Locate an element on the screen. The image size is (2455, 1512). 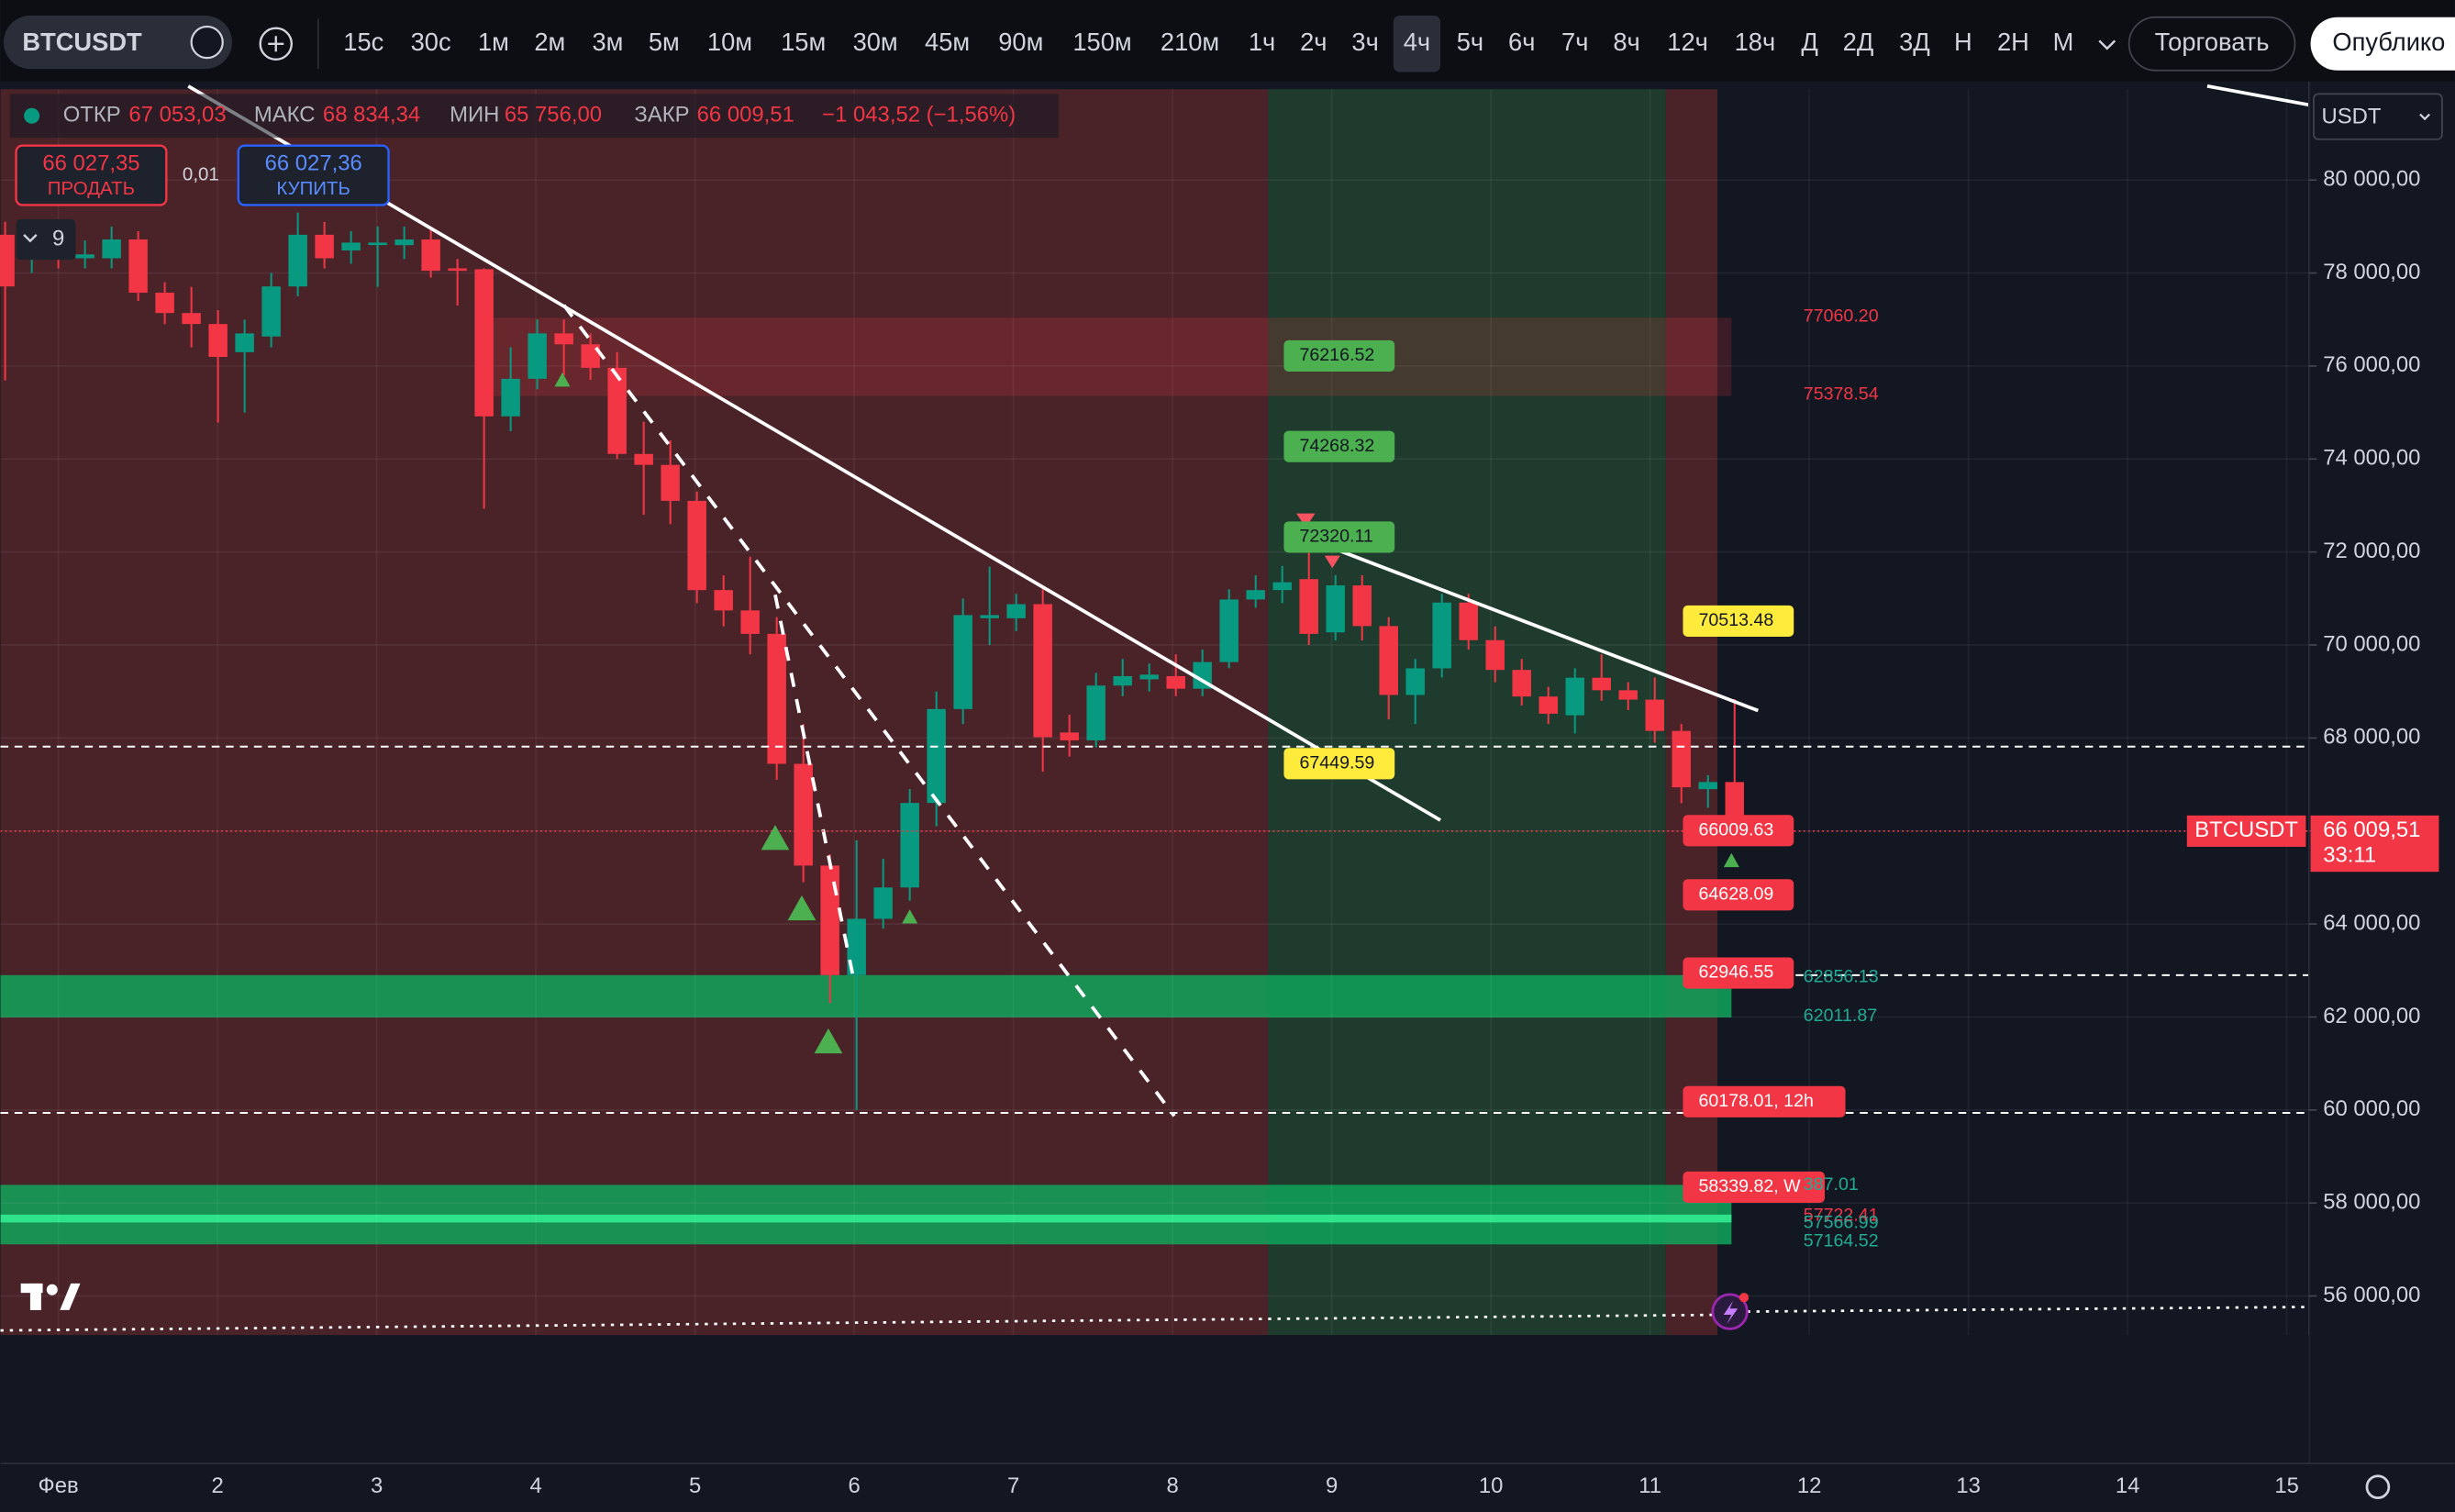
red-region is located at coordinates (1691, 712).